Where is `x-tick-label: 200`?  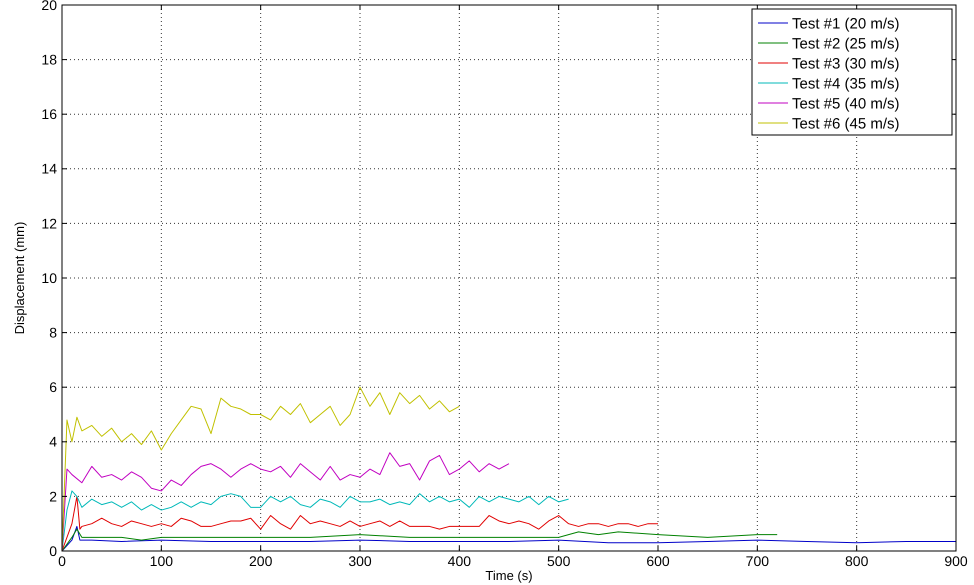 x-tick-label: 200 is located at coordinates (260, 561).